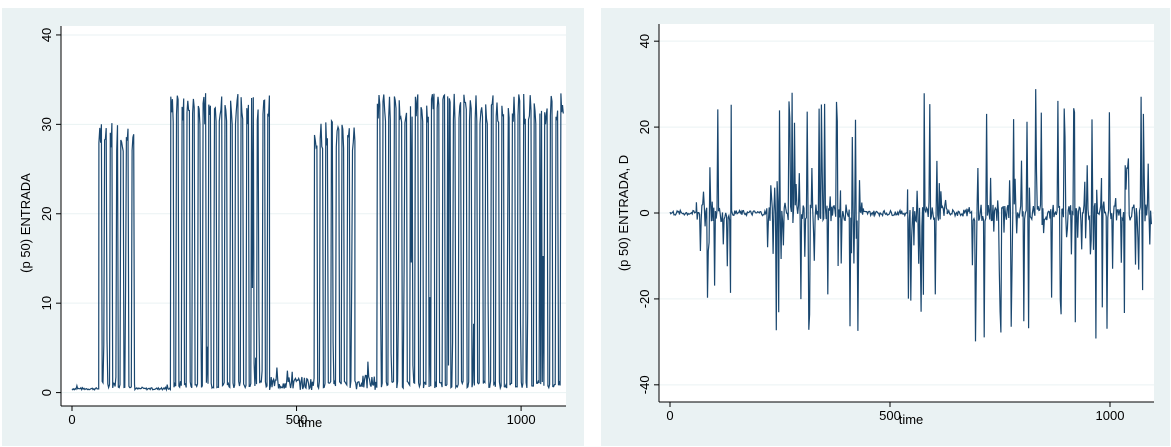 The width and height of the screenshot is (1171, 447). I want to click on y-axis-label: (p 50) ENTRADA, so click(25, 223).